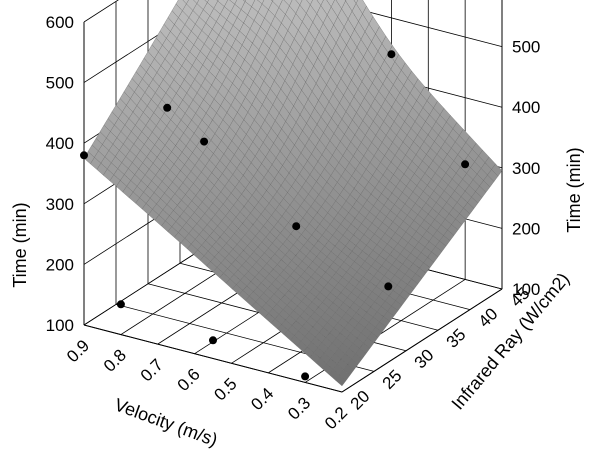  I want to click on x-tick-label: 0.2, so click(336, 418).